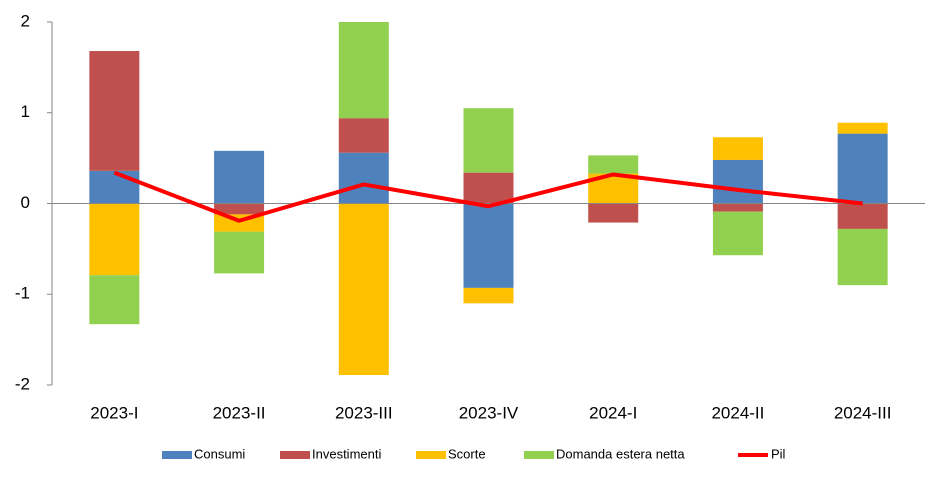 The width and height of the screenshot is (944, 486). I want to click on legend-label: Pil, so click(778, 453).